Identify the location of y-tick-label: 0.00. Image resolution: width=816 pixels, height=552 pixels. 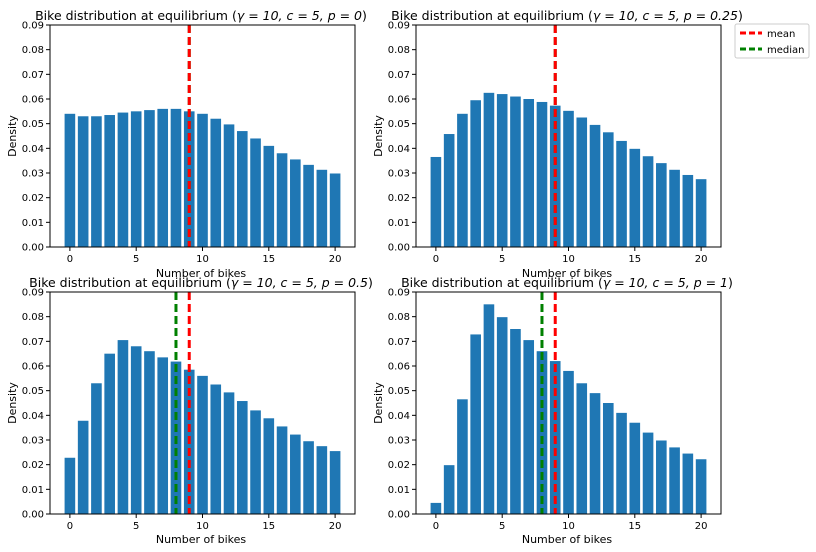
(399, 248).